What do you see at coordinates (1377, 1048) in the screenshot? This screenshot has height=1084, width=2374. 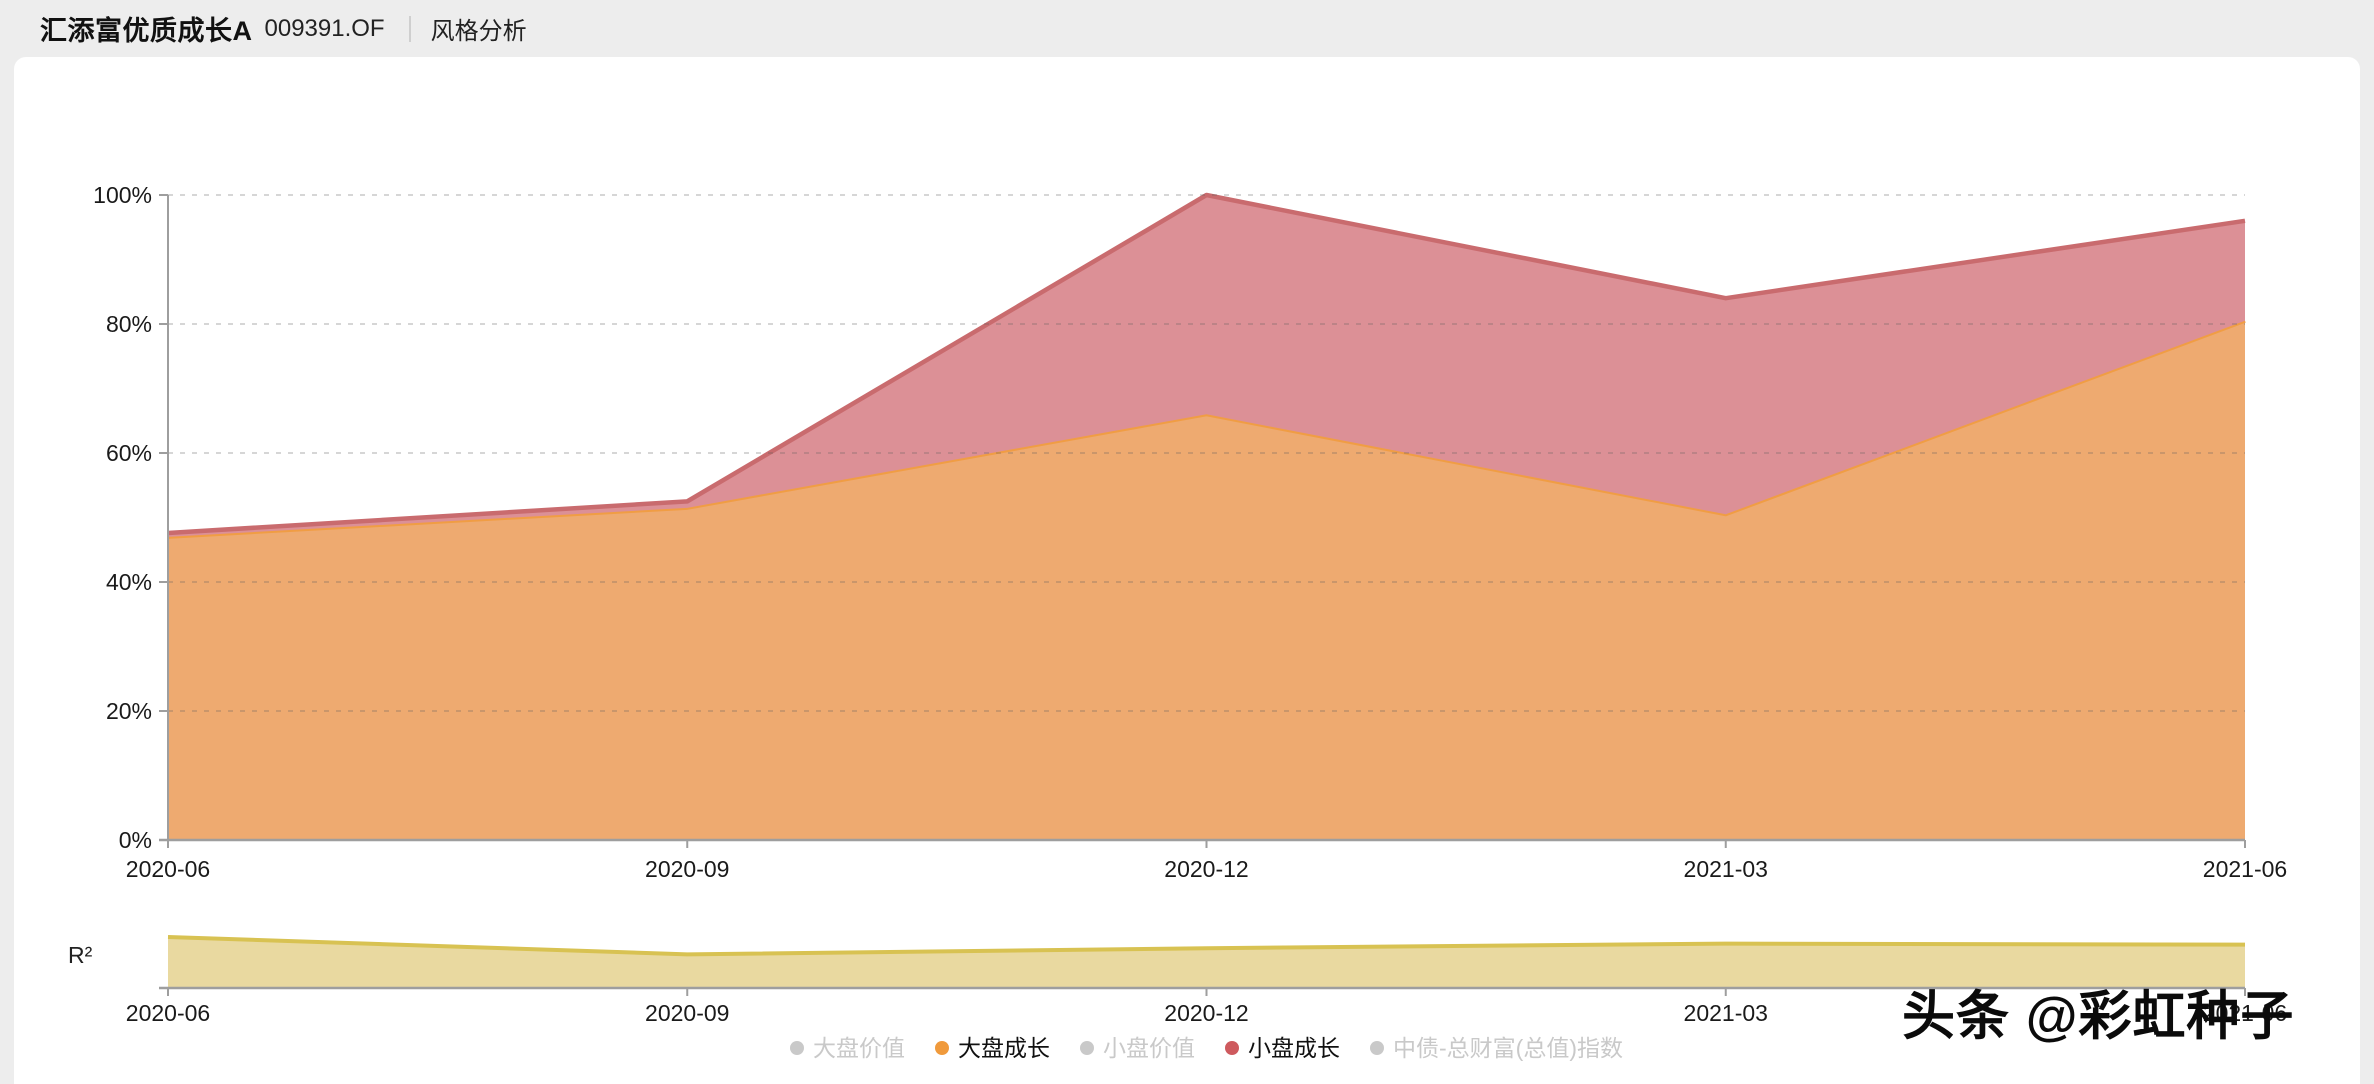 I see `legend-dot-chinabond-total-wealth-index` at bounding box center [1377, 1048].